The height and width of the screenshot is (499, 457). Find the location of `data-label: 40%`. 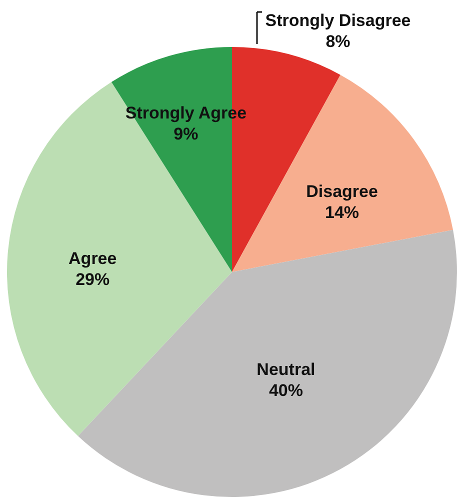

data-label: 40% is located at coordinates (285, 390).